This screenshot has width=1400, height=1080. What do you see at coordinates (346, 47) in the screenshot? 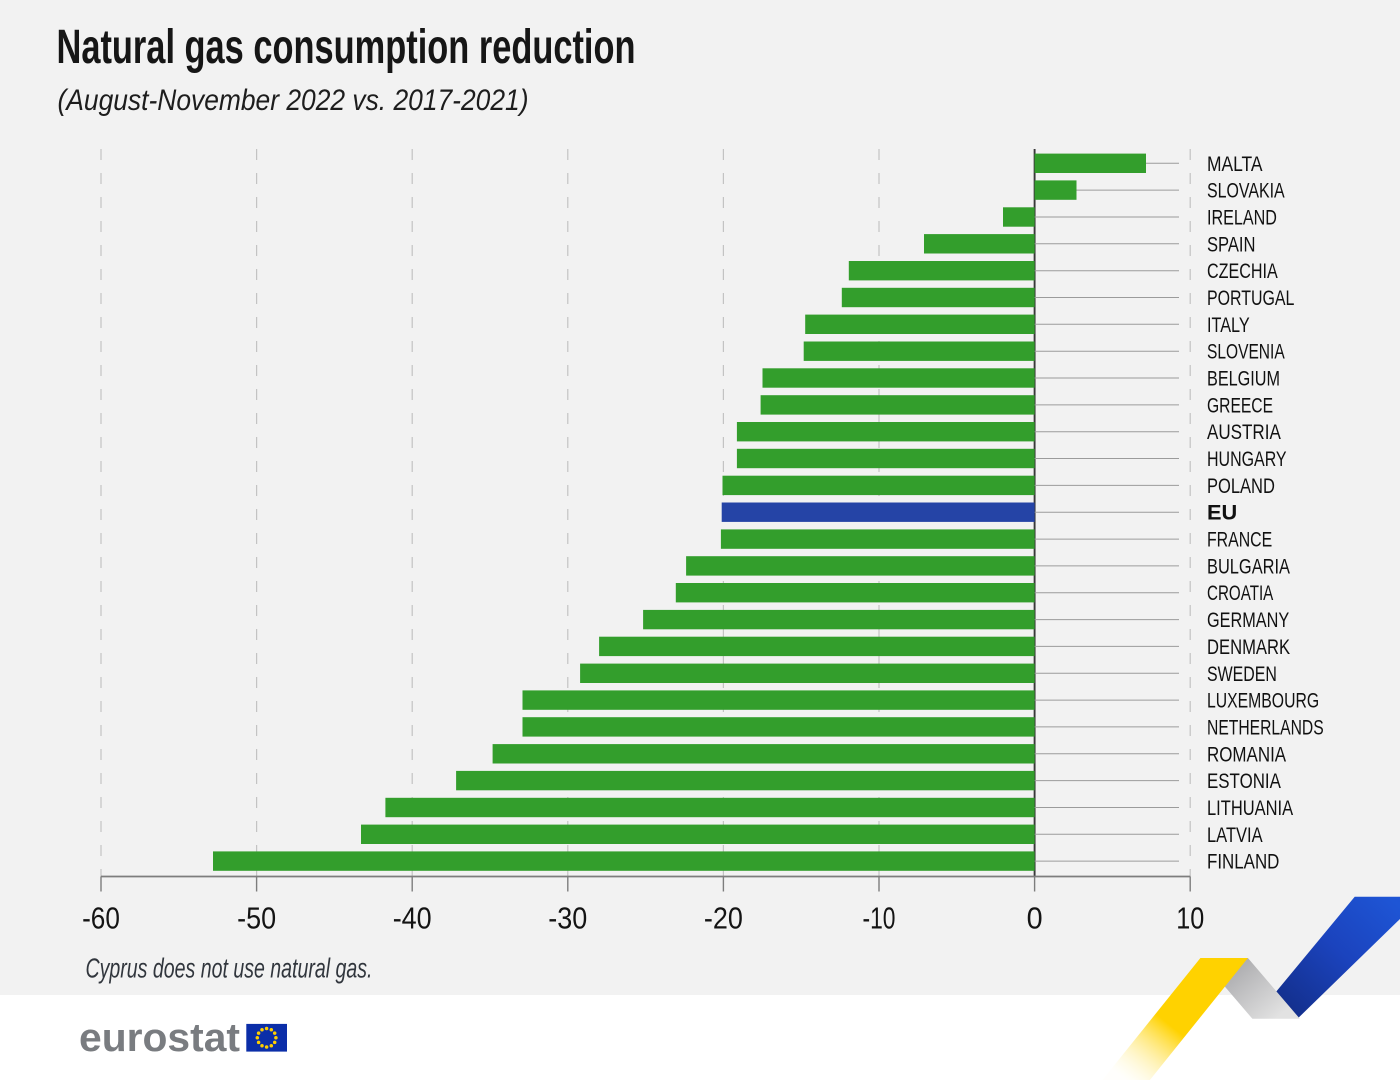
I see `svg-text:Natural gas consumption reduct: Natural gas consumption reduction` at bounding box center [346, 47].